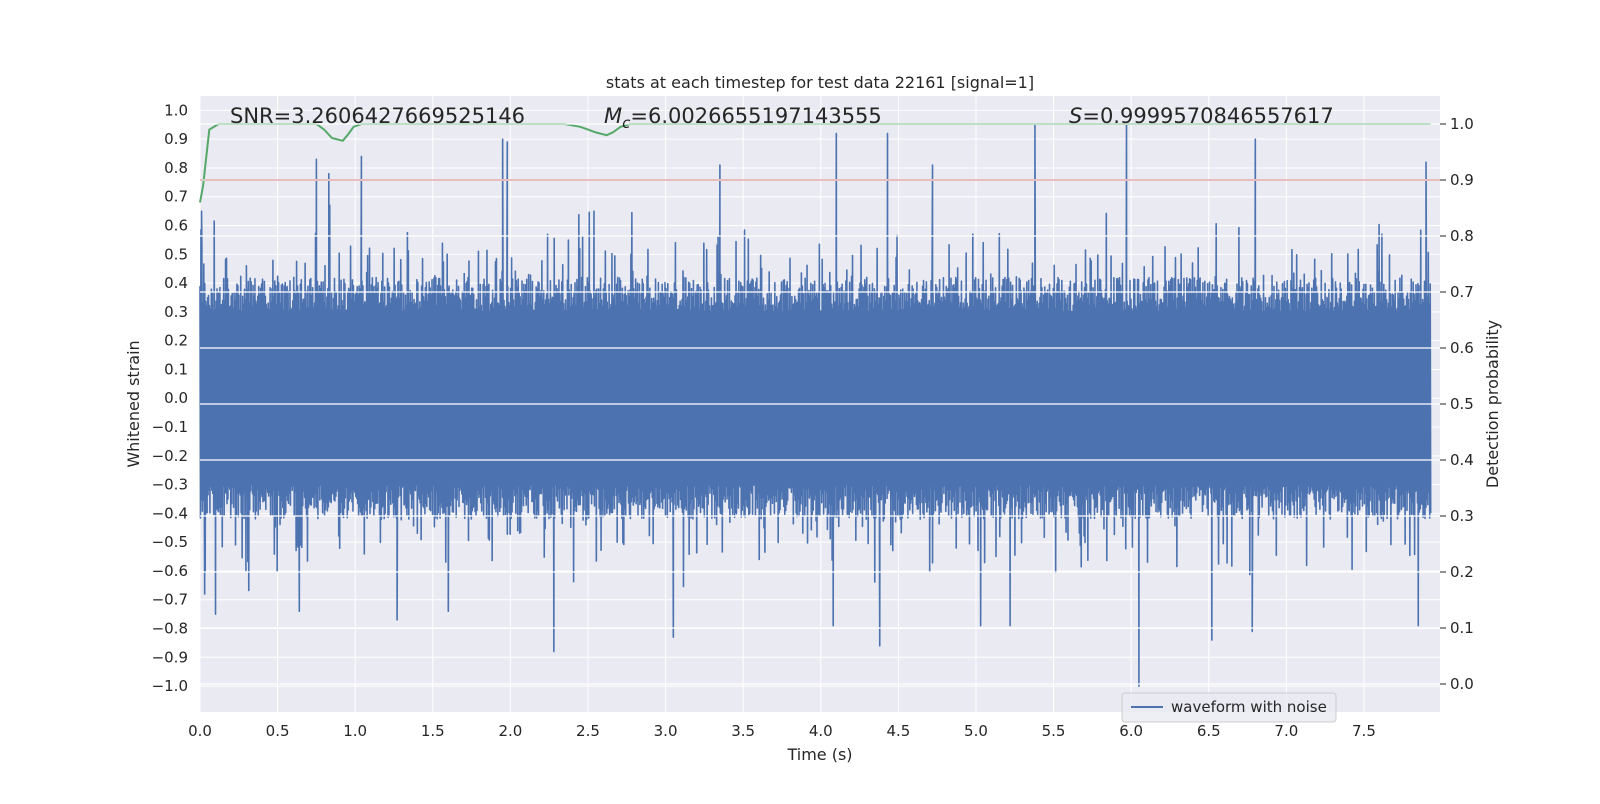 This screenshot has width=1600, height=804. I want to click on y-tick-label-left: −0.7, so click(170, 600).